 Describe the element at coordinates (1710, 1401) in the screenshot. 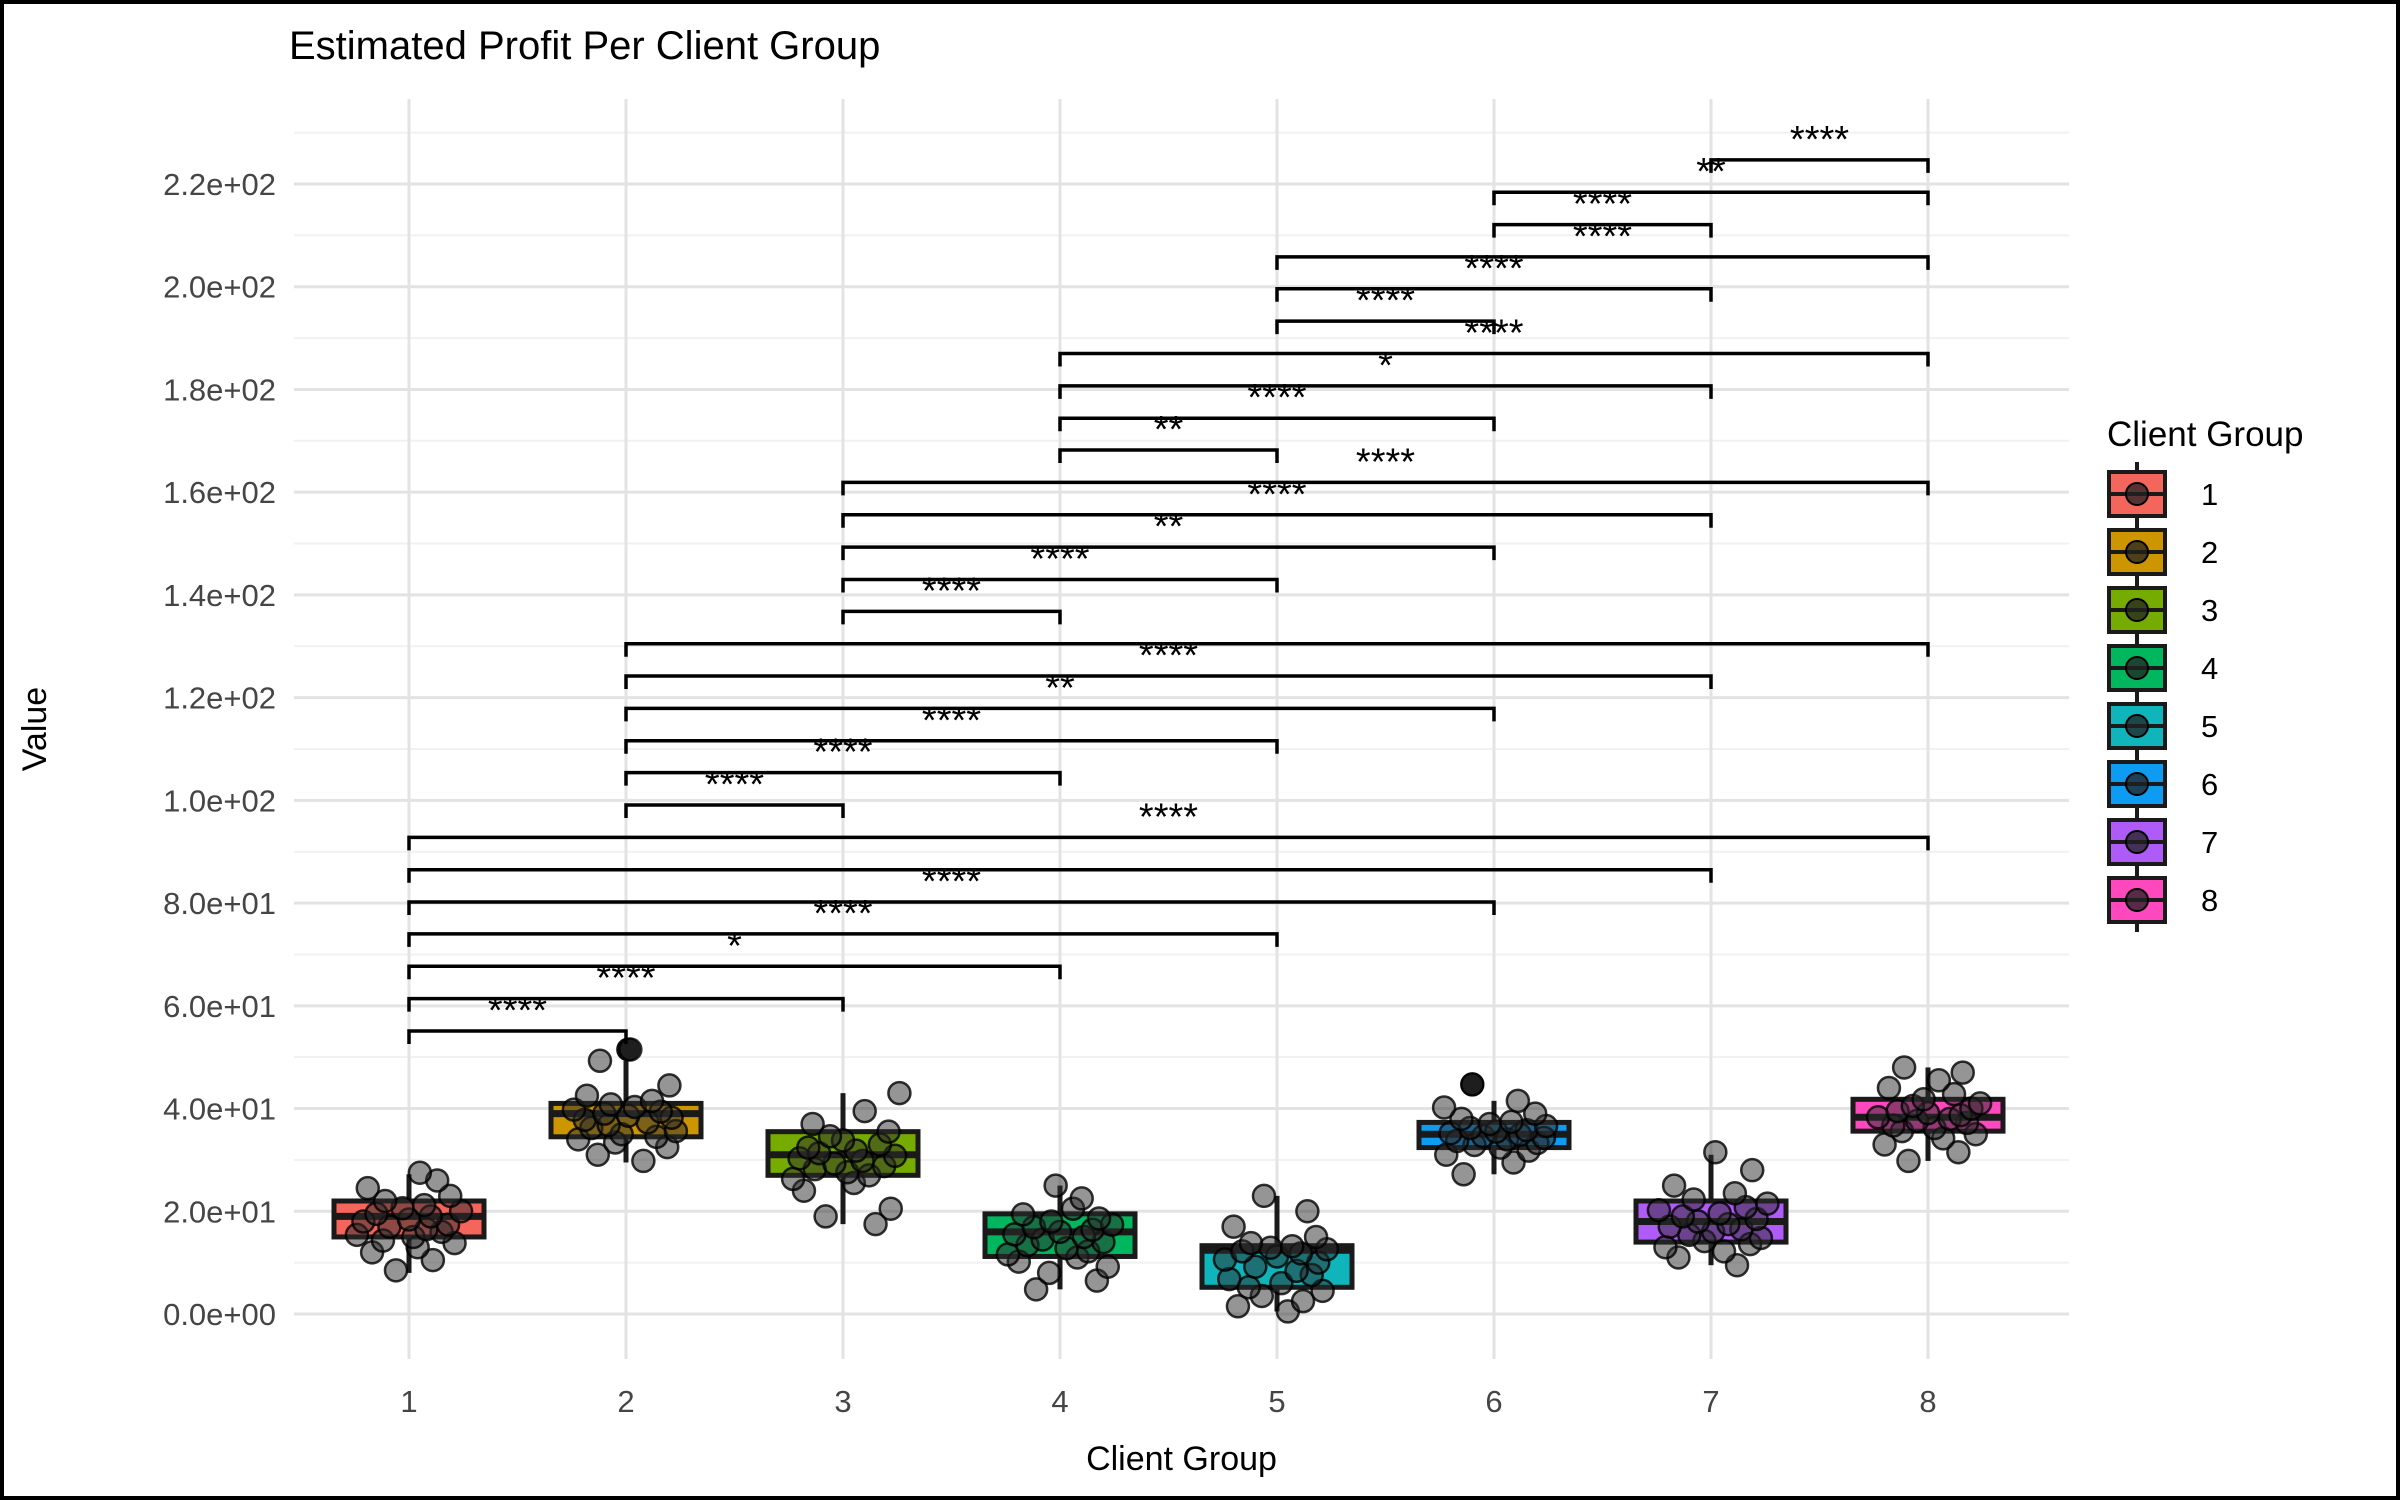

I see `x-tick-label: 7` at that location.